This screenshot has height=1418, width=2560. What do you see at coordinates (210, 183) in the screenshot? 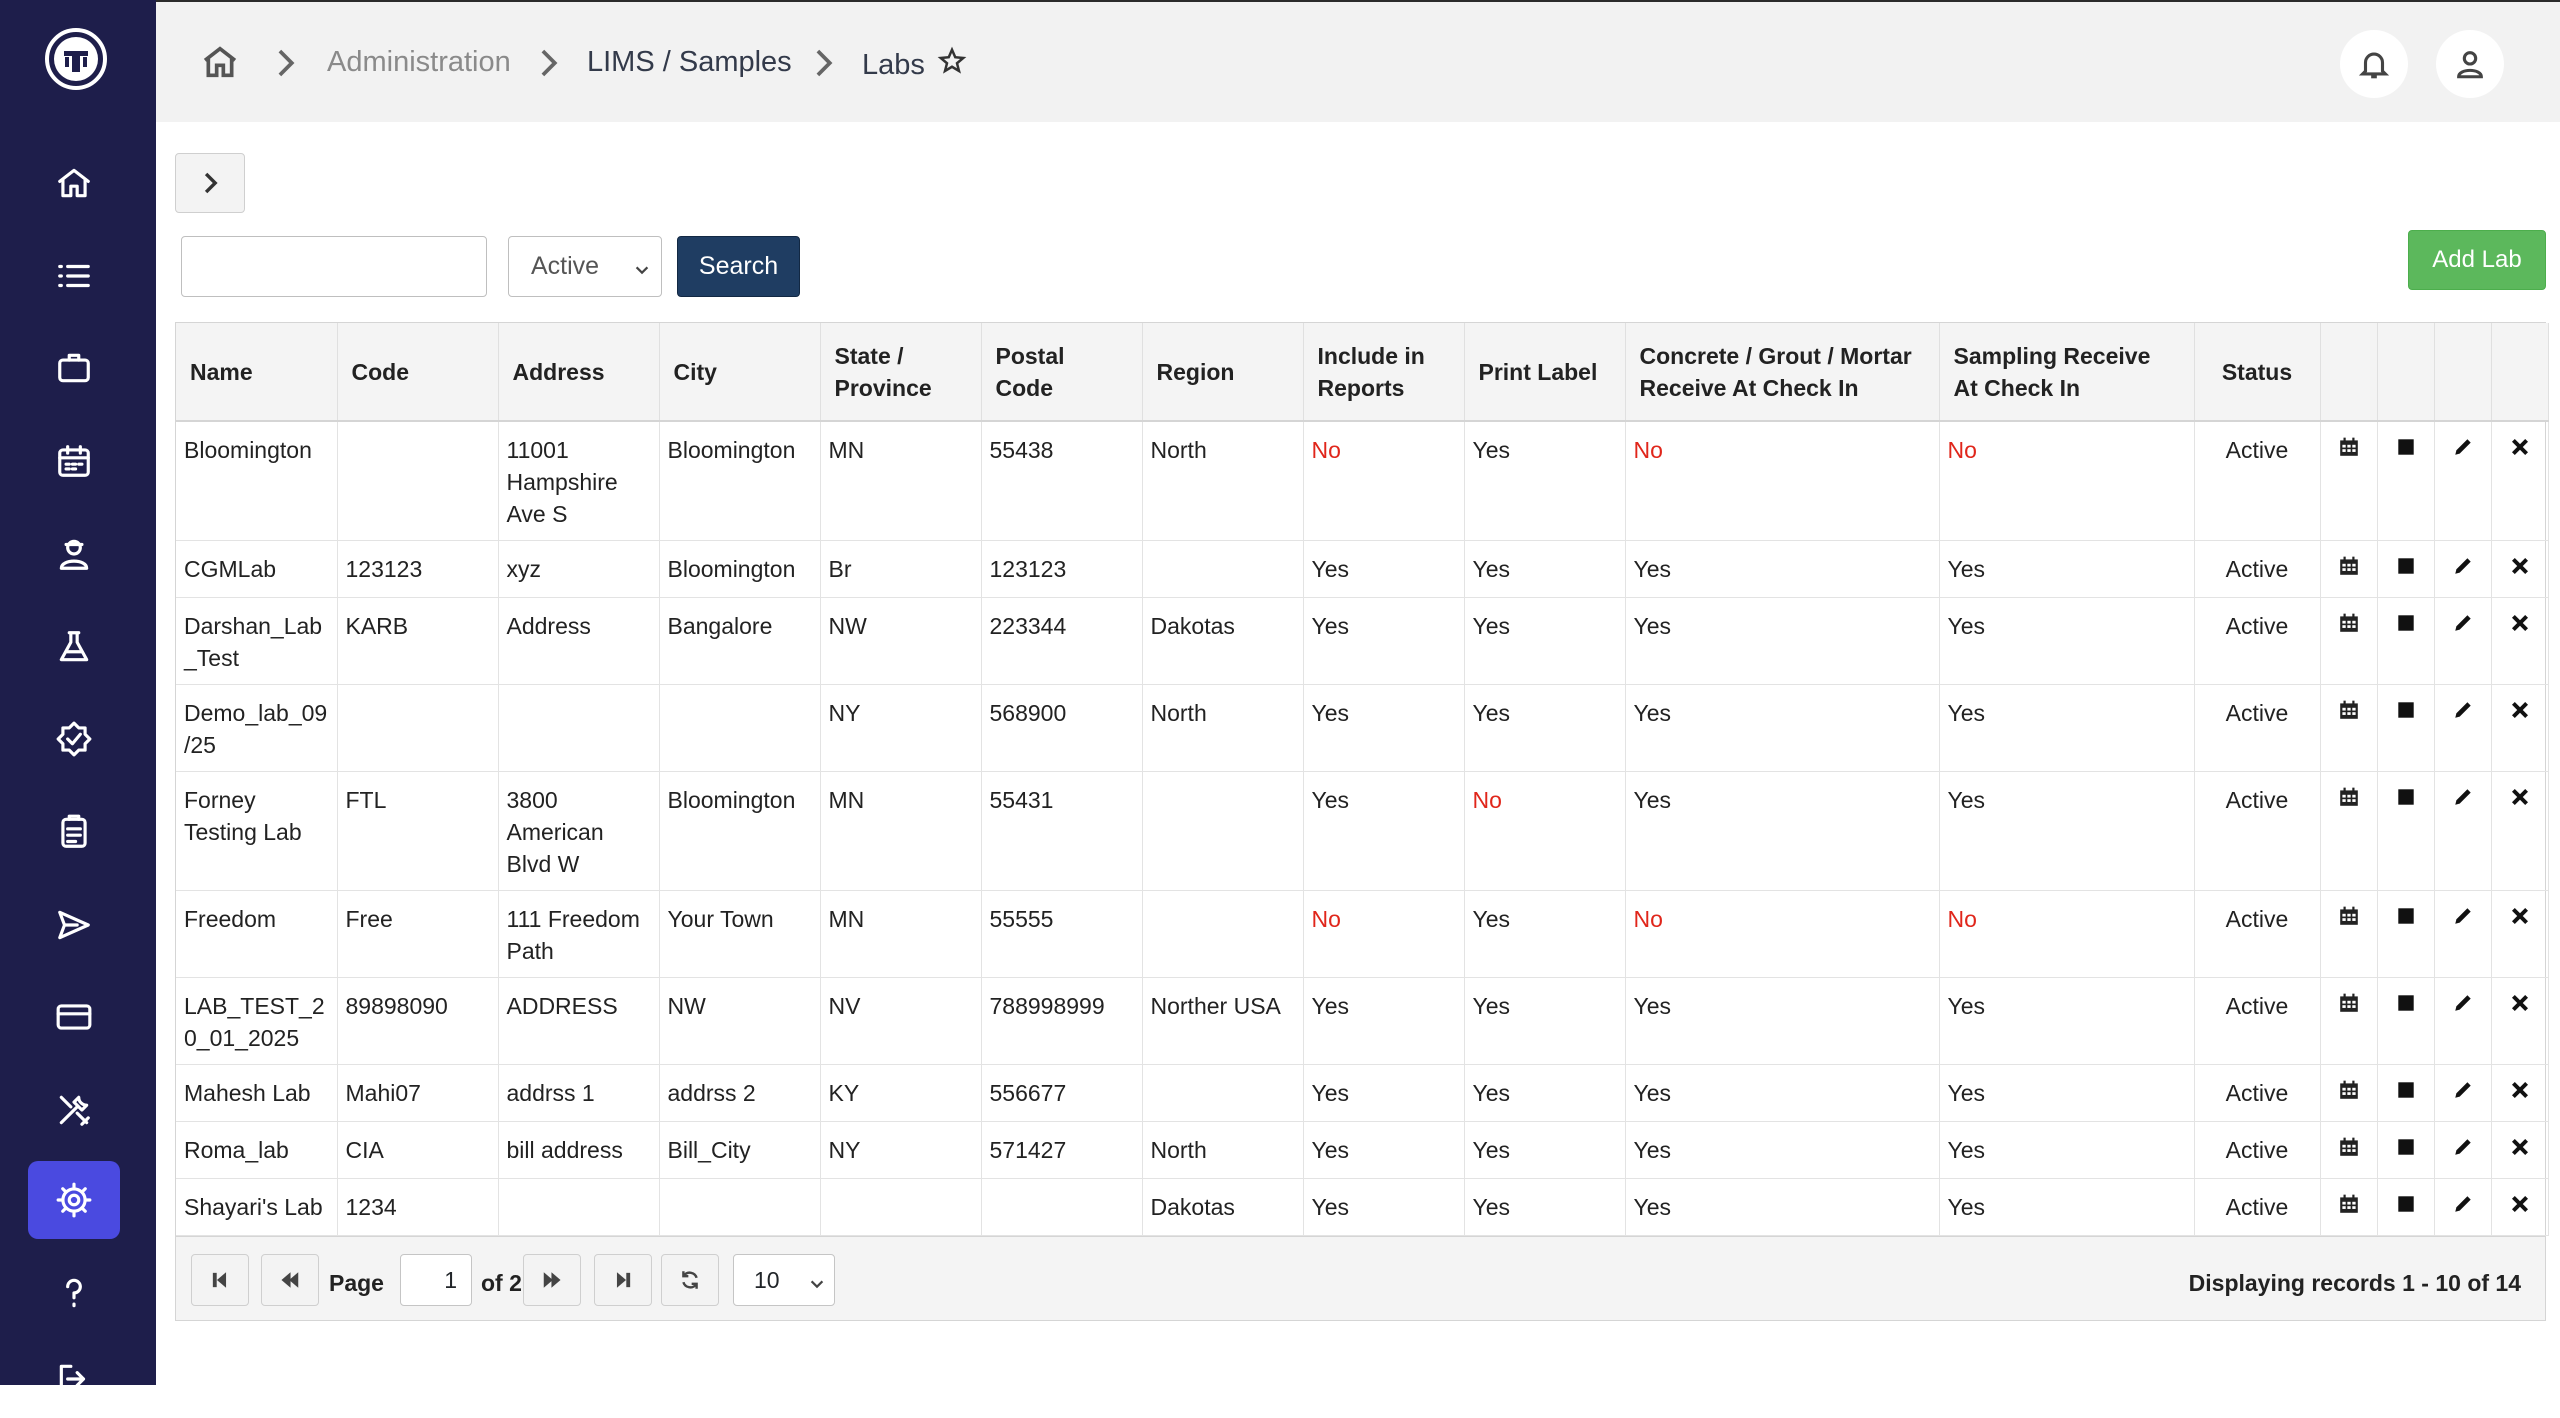
I see `expand-filters-button` at bounding box center [210, 183].